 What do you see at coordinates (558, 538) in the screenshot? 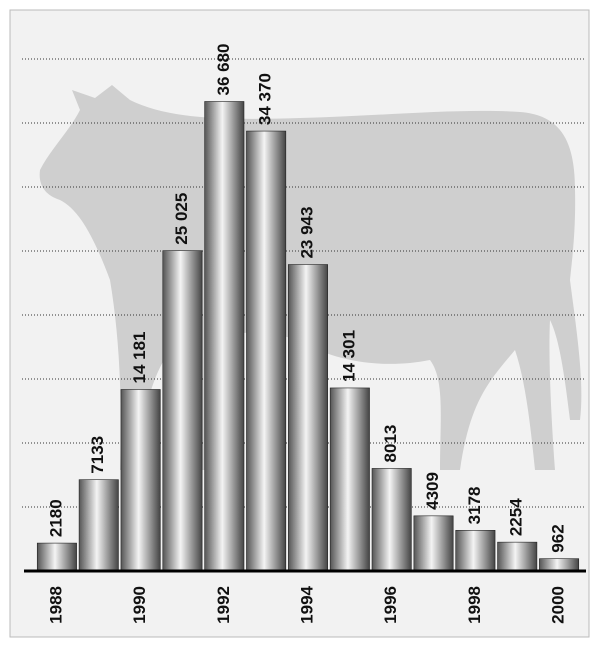
I see `value-label: 962` at bounding box center [558, 538].